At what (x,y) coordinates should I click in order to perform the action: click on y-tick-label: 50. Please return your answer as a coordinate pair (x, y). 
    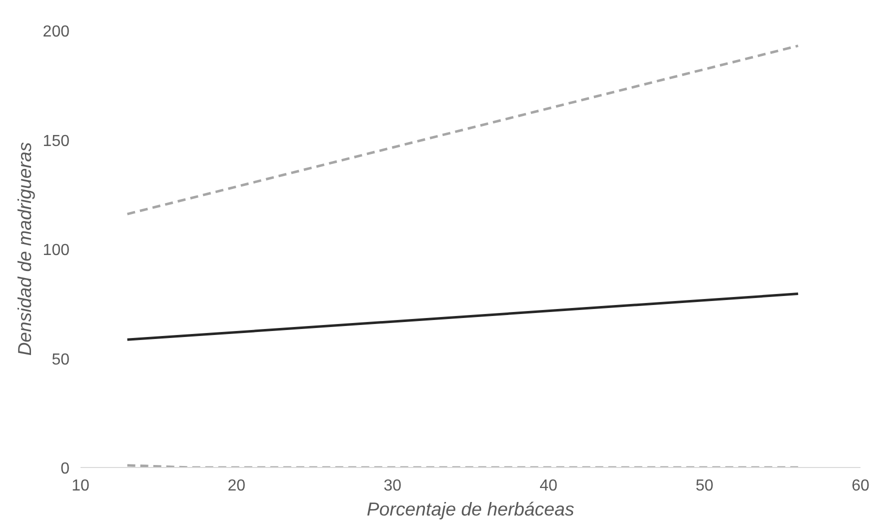
    Looking at the image, I should click on (61, 359).